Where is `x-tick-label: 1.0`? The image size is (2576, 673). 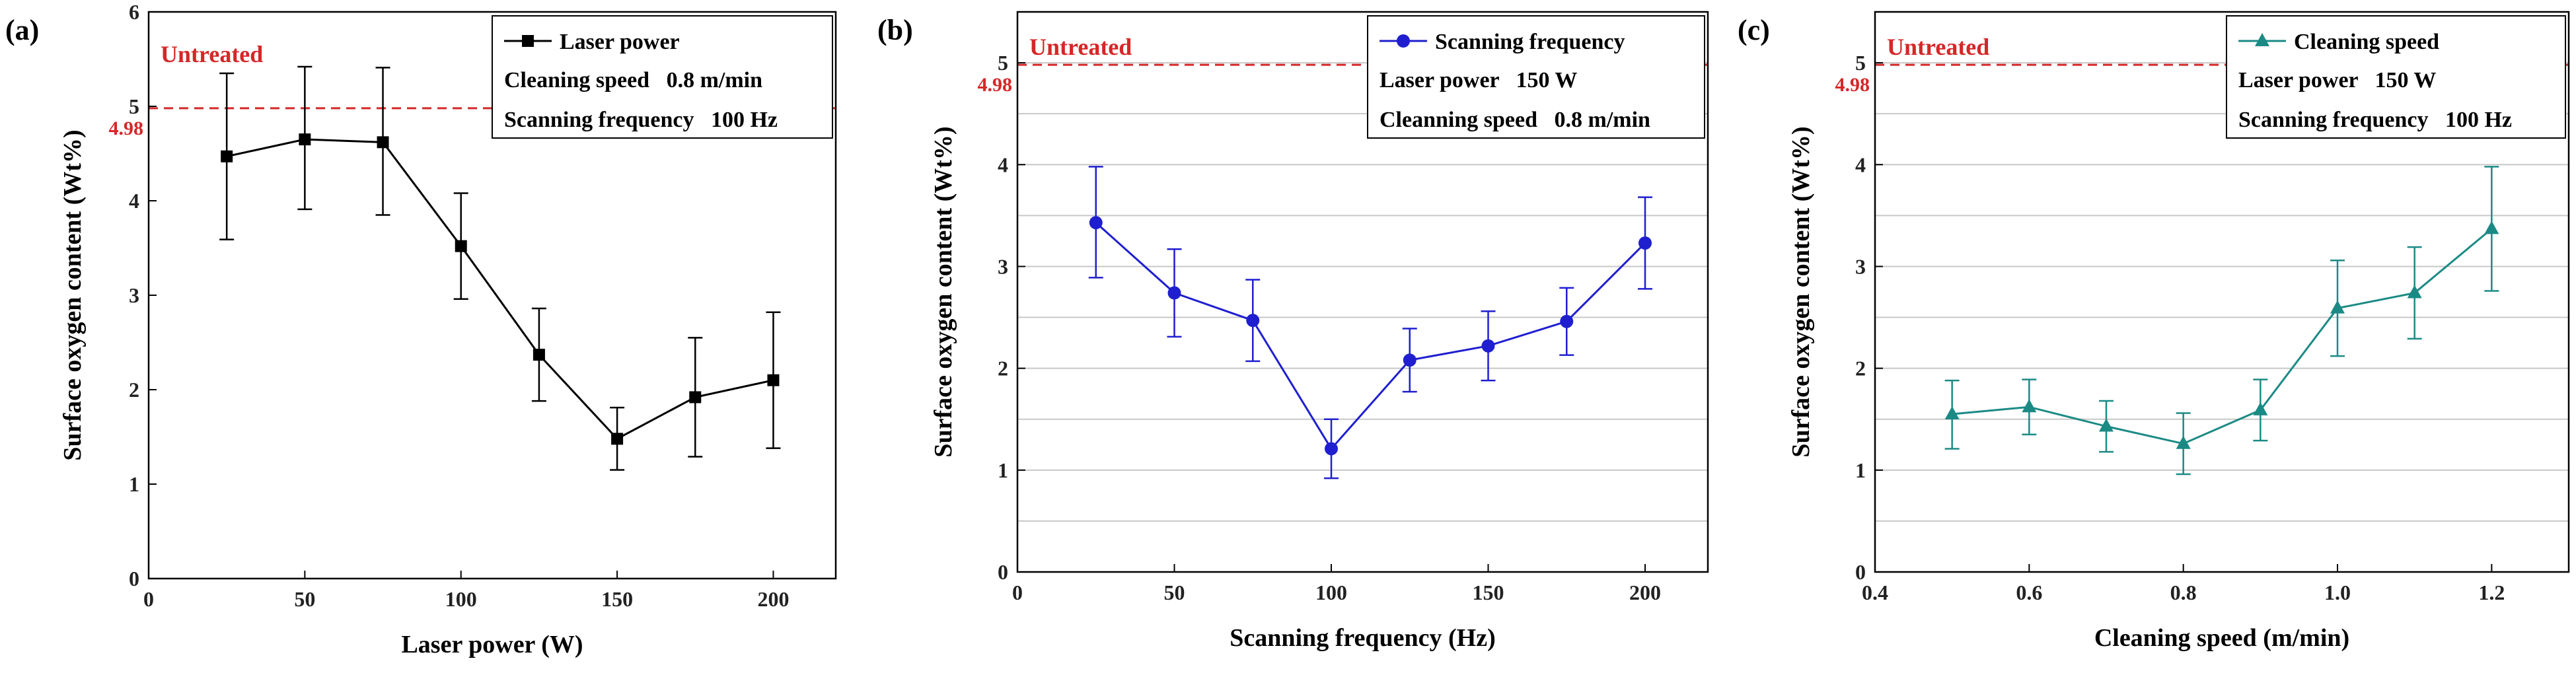
x-tick-label: 1.0 is located at coordinates (2337, 592).